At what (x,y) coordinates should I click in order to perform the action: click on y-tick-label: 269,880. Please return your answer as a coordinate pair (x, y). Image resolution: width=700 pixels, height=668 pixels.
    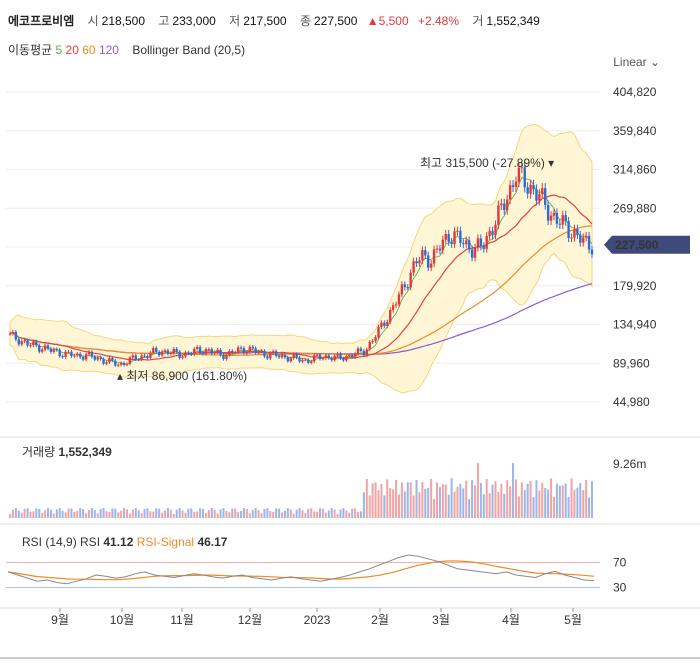
    Looking at the image, I should click on (635, 208).